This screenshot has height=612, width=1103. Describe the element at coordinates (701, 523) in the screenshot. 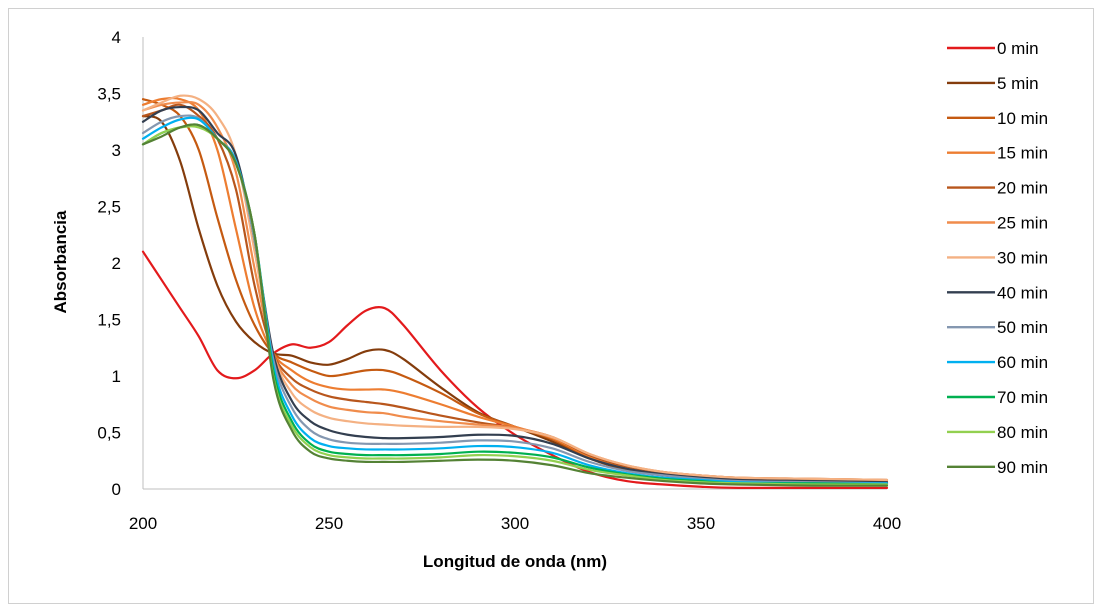

I see `x-tick-label: 350` at that location.